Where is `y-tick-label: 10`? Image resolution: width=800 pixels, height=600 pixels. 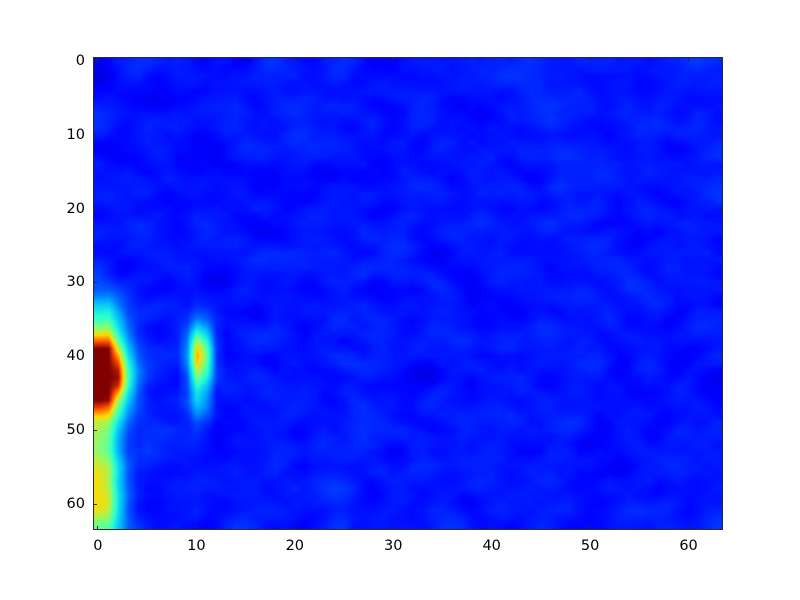 y-tick-label: 10 is located at coordinates (75, 134).